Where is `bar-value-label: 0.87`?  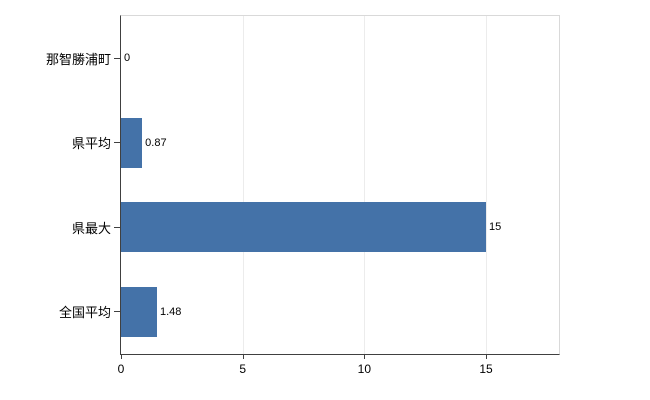
bar-value-label: 0.87 is located at coordinates (156, 142).